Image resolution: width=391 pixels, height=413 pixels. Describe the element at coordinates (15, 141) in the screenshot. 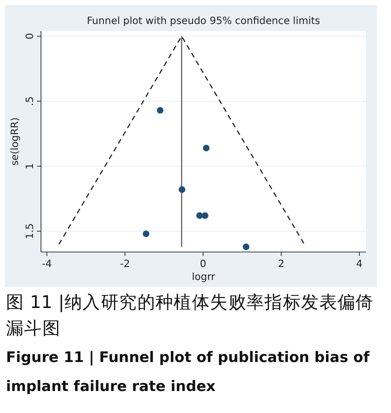

I see `y-axis-title: se(logRR)` at that location.